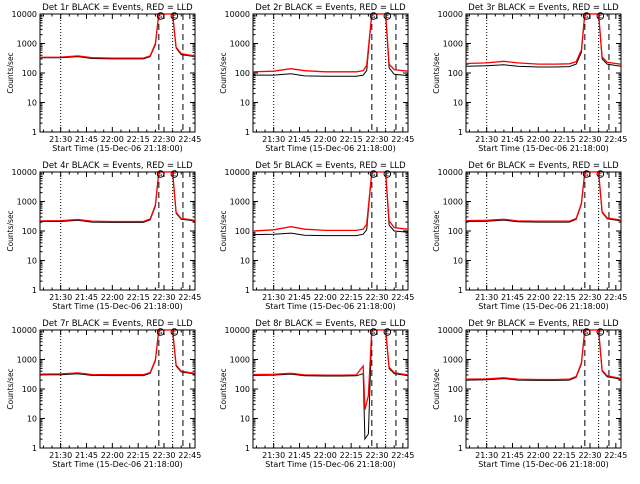 This screenshot has height=484, width=640. What do you see at coordinates (117, 8) in the screenshot?
I see `chart-title: Det 1r BLACK = Events, RED = LLD` at bounding box center [117, 8].